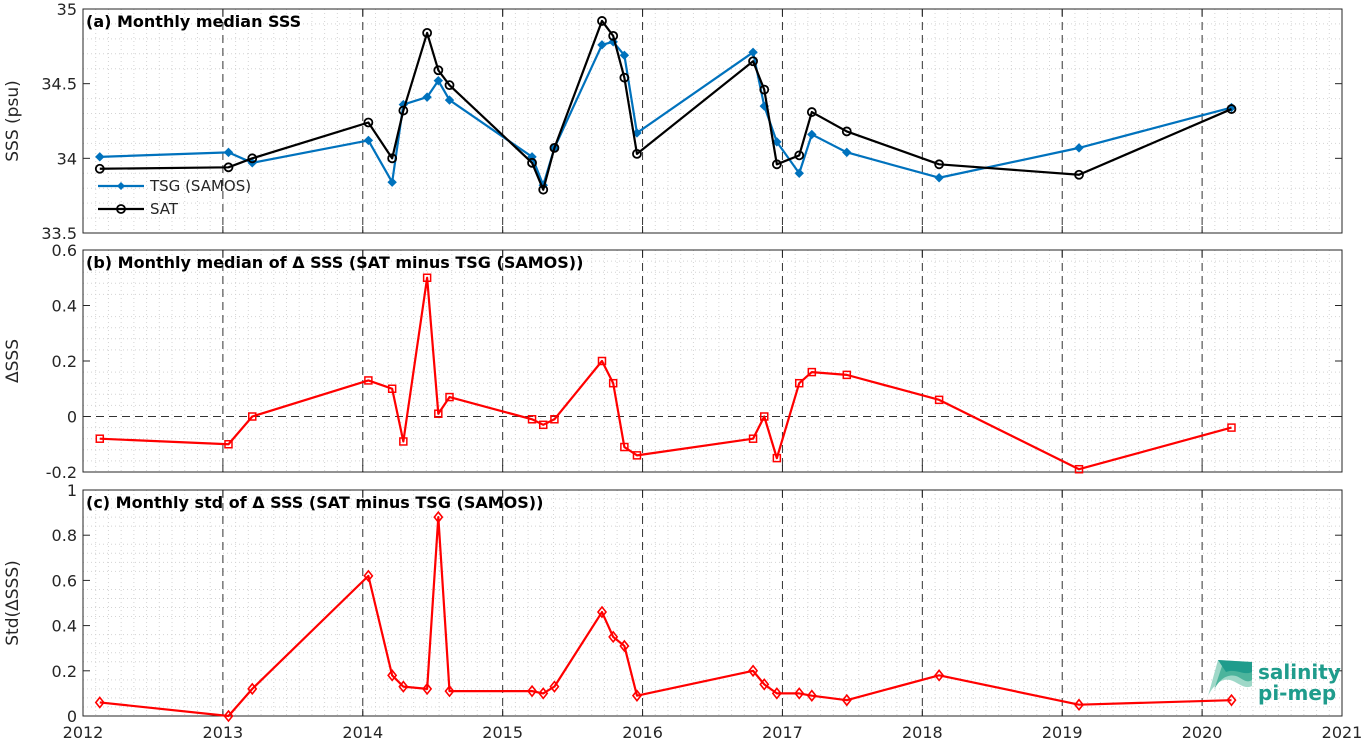  What do you see at coordinates (64, 580) in the screenshot?
I see `y-tick-label: 0.6` at bounding box center [64, 580].